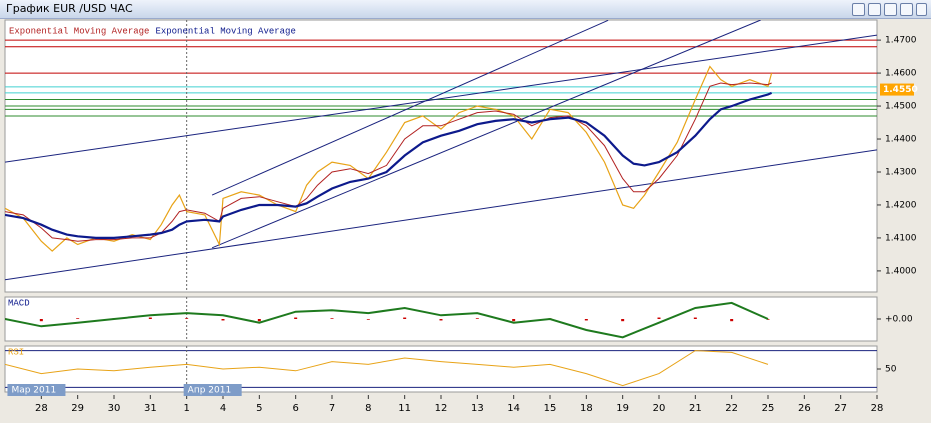  What do you see at coordinates (899, 320) in the screenshot?
I see `y-tick-label: +0.00` at bounding box center [899, 320].